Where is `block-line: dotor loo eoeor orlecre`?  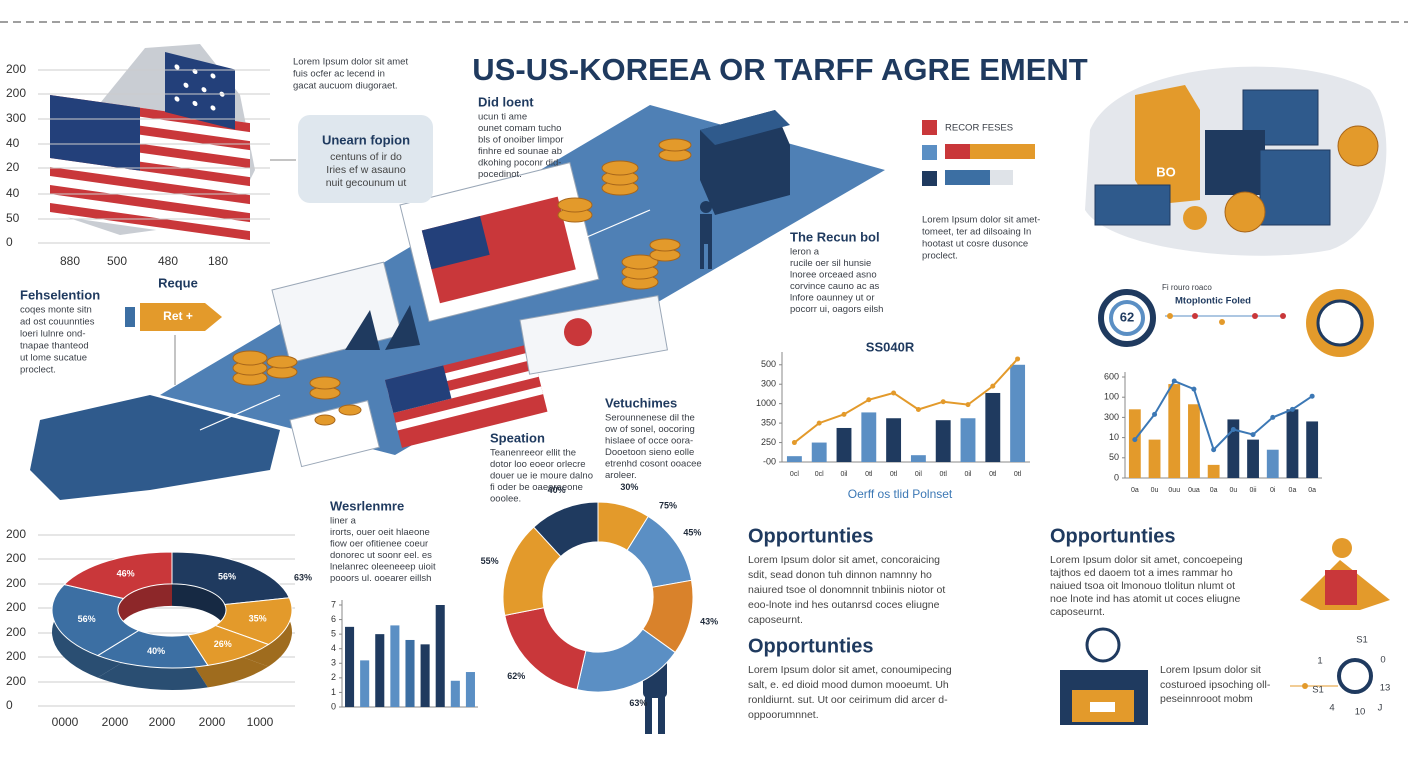 block-line: dotor loo eoeor orlecre is located at coordinates (538, 464).